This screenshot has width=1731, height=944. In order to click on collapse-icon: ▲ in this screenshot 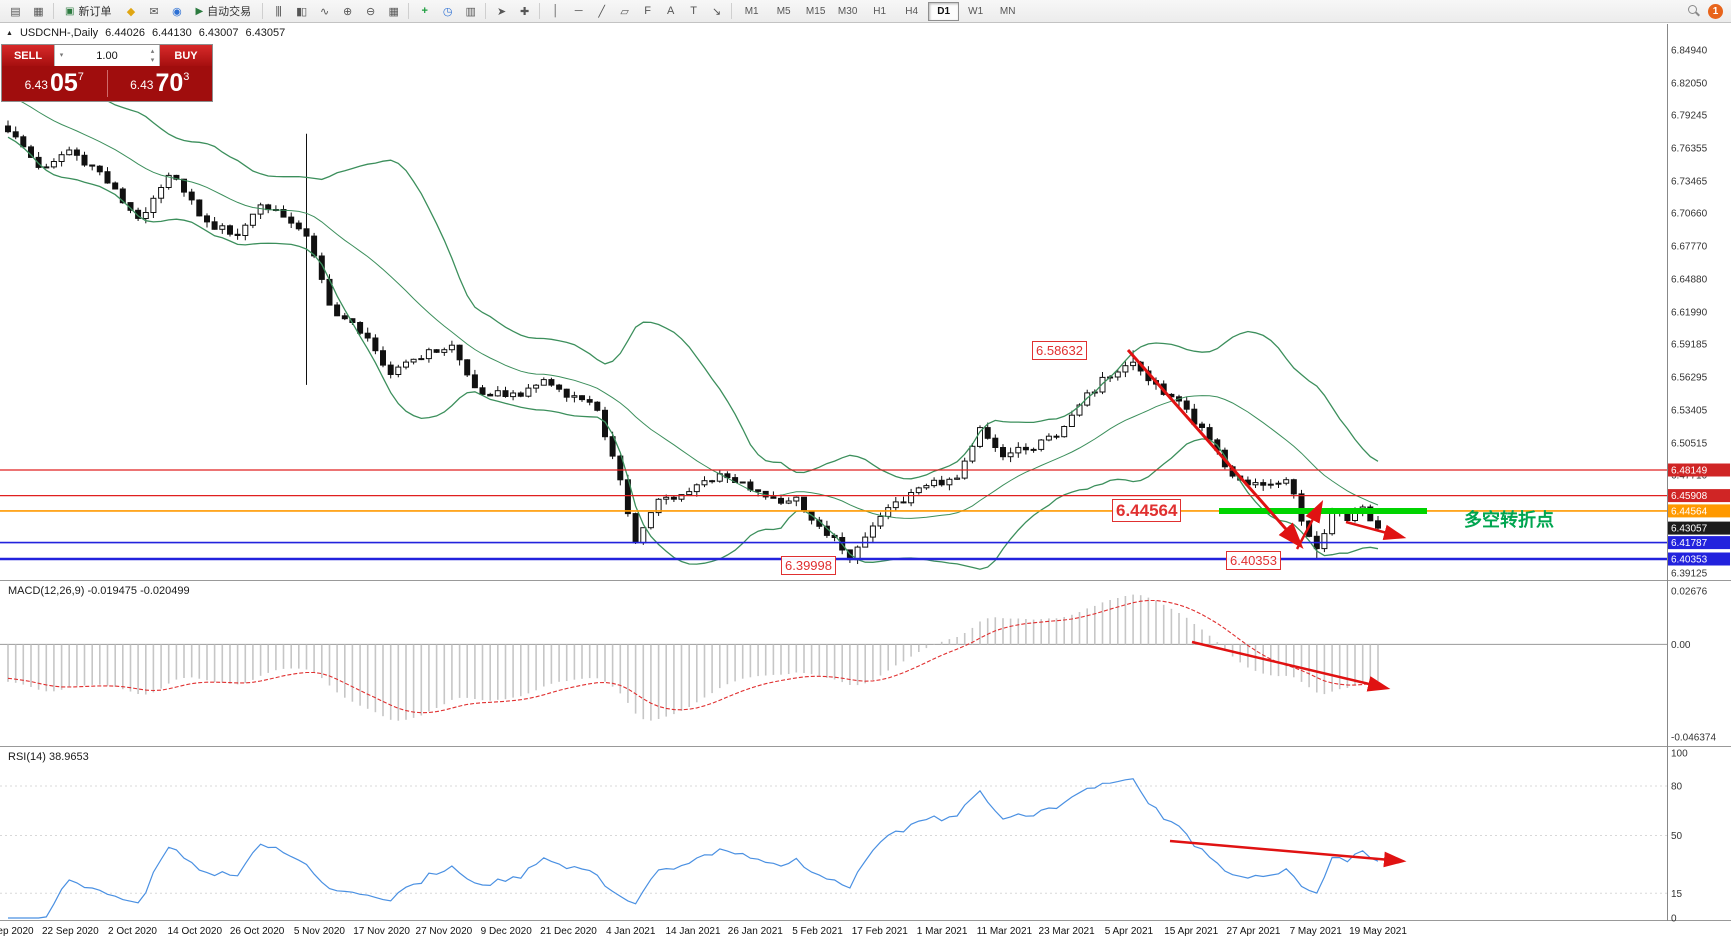, I will do `click(9, 33)`.